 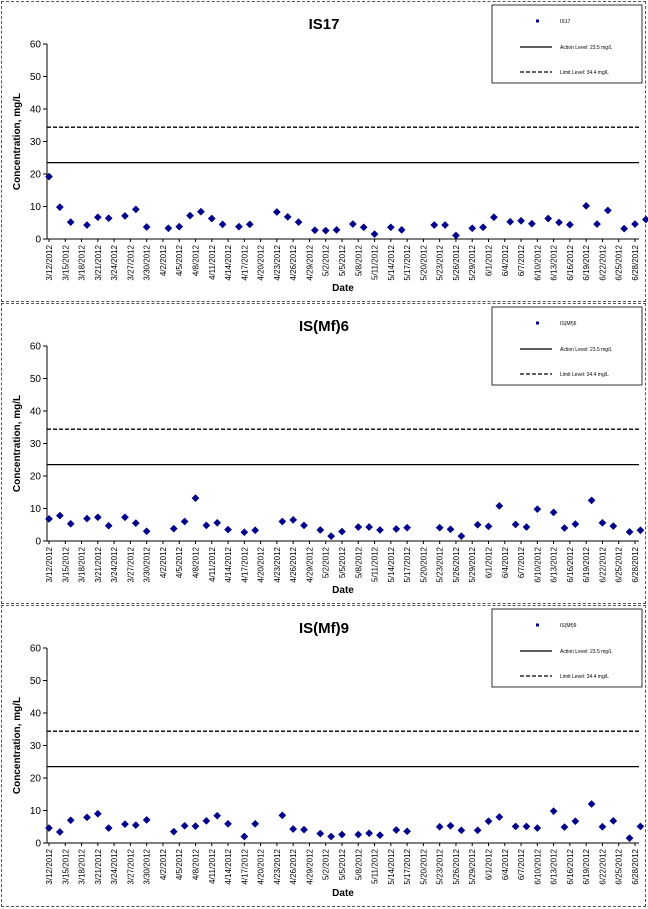 What do you see at coordinates (98, 564) in the screenshot?
I see `x-tick-label: 3/21/2012` at bounding box center [98, 564].